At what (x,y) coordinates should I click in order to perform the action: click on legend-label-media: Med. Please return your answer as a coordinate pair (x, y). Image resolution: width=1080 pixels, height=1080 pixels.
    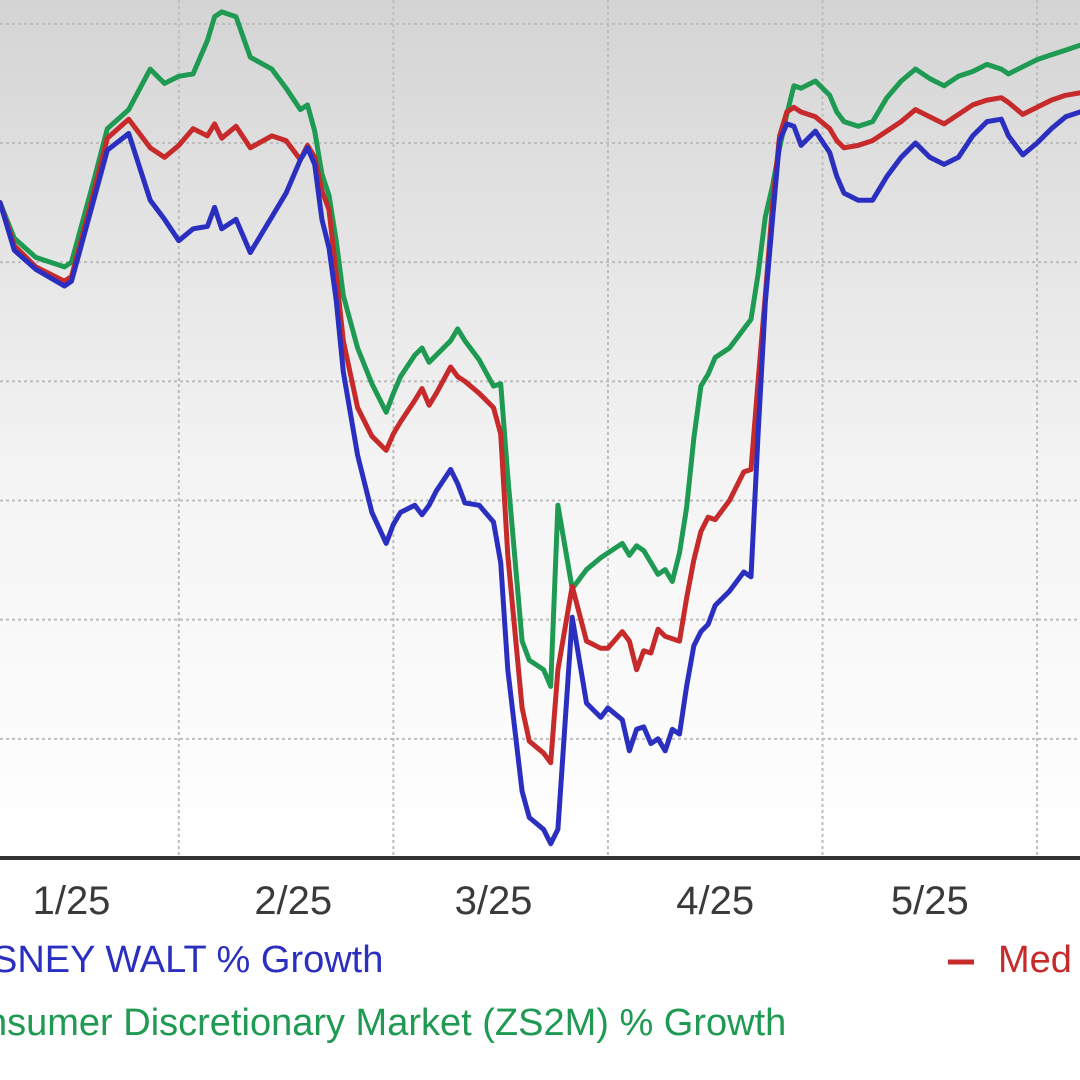
    Looking at the image, I should click on (1035, 960).